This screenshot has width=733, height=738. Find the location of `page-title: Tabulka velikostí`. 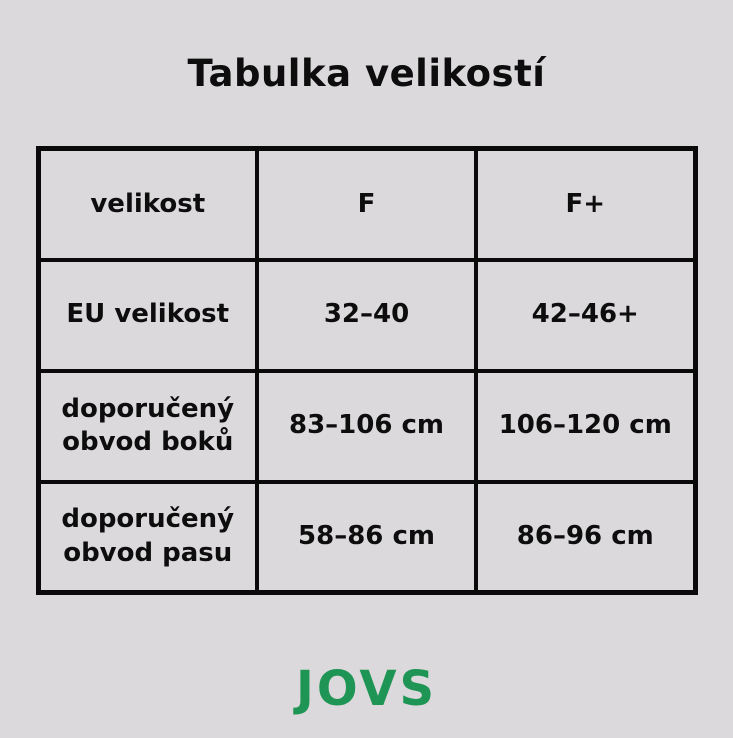

page-title: Tabulka velikostí is located at coordinates (366, 73).